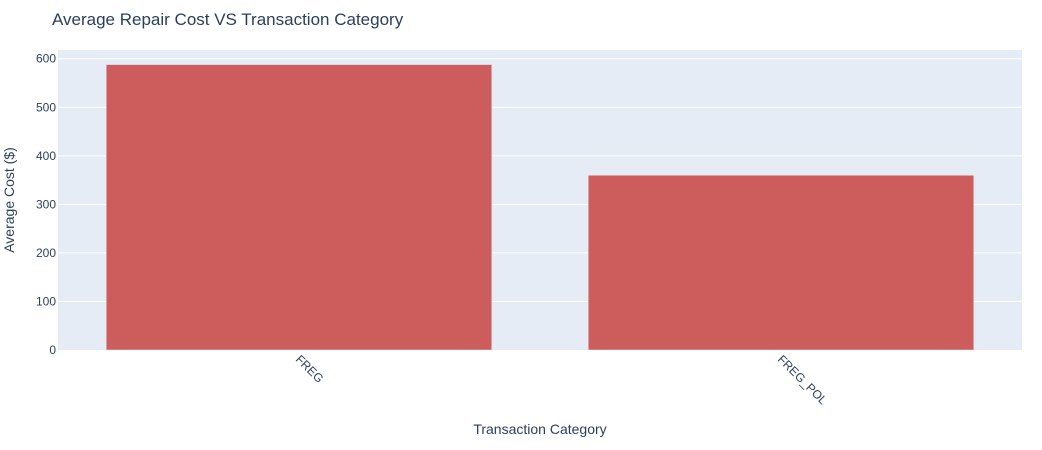 The image size is (1042, 450). Describe the element at coordinates (52, 350) in the screenshot. I see `y-tick-label: 0` at that location.